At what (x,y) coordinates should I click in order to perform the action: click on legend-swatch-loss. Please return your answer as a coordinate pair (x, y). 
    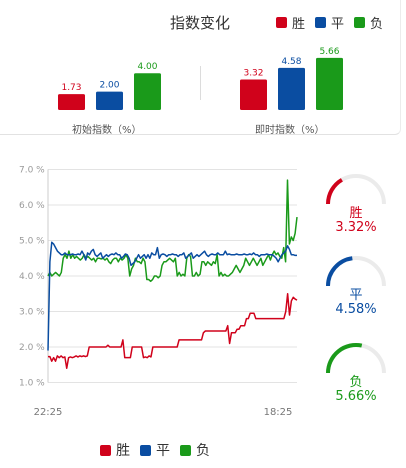
    Looking at the image, I should click on (360, 22).